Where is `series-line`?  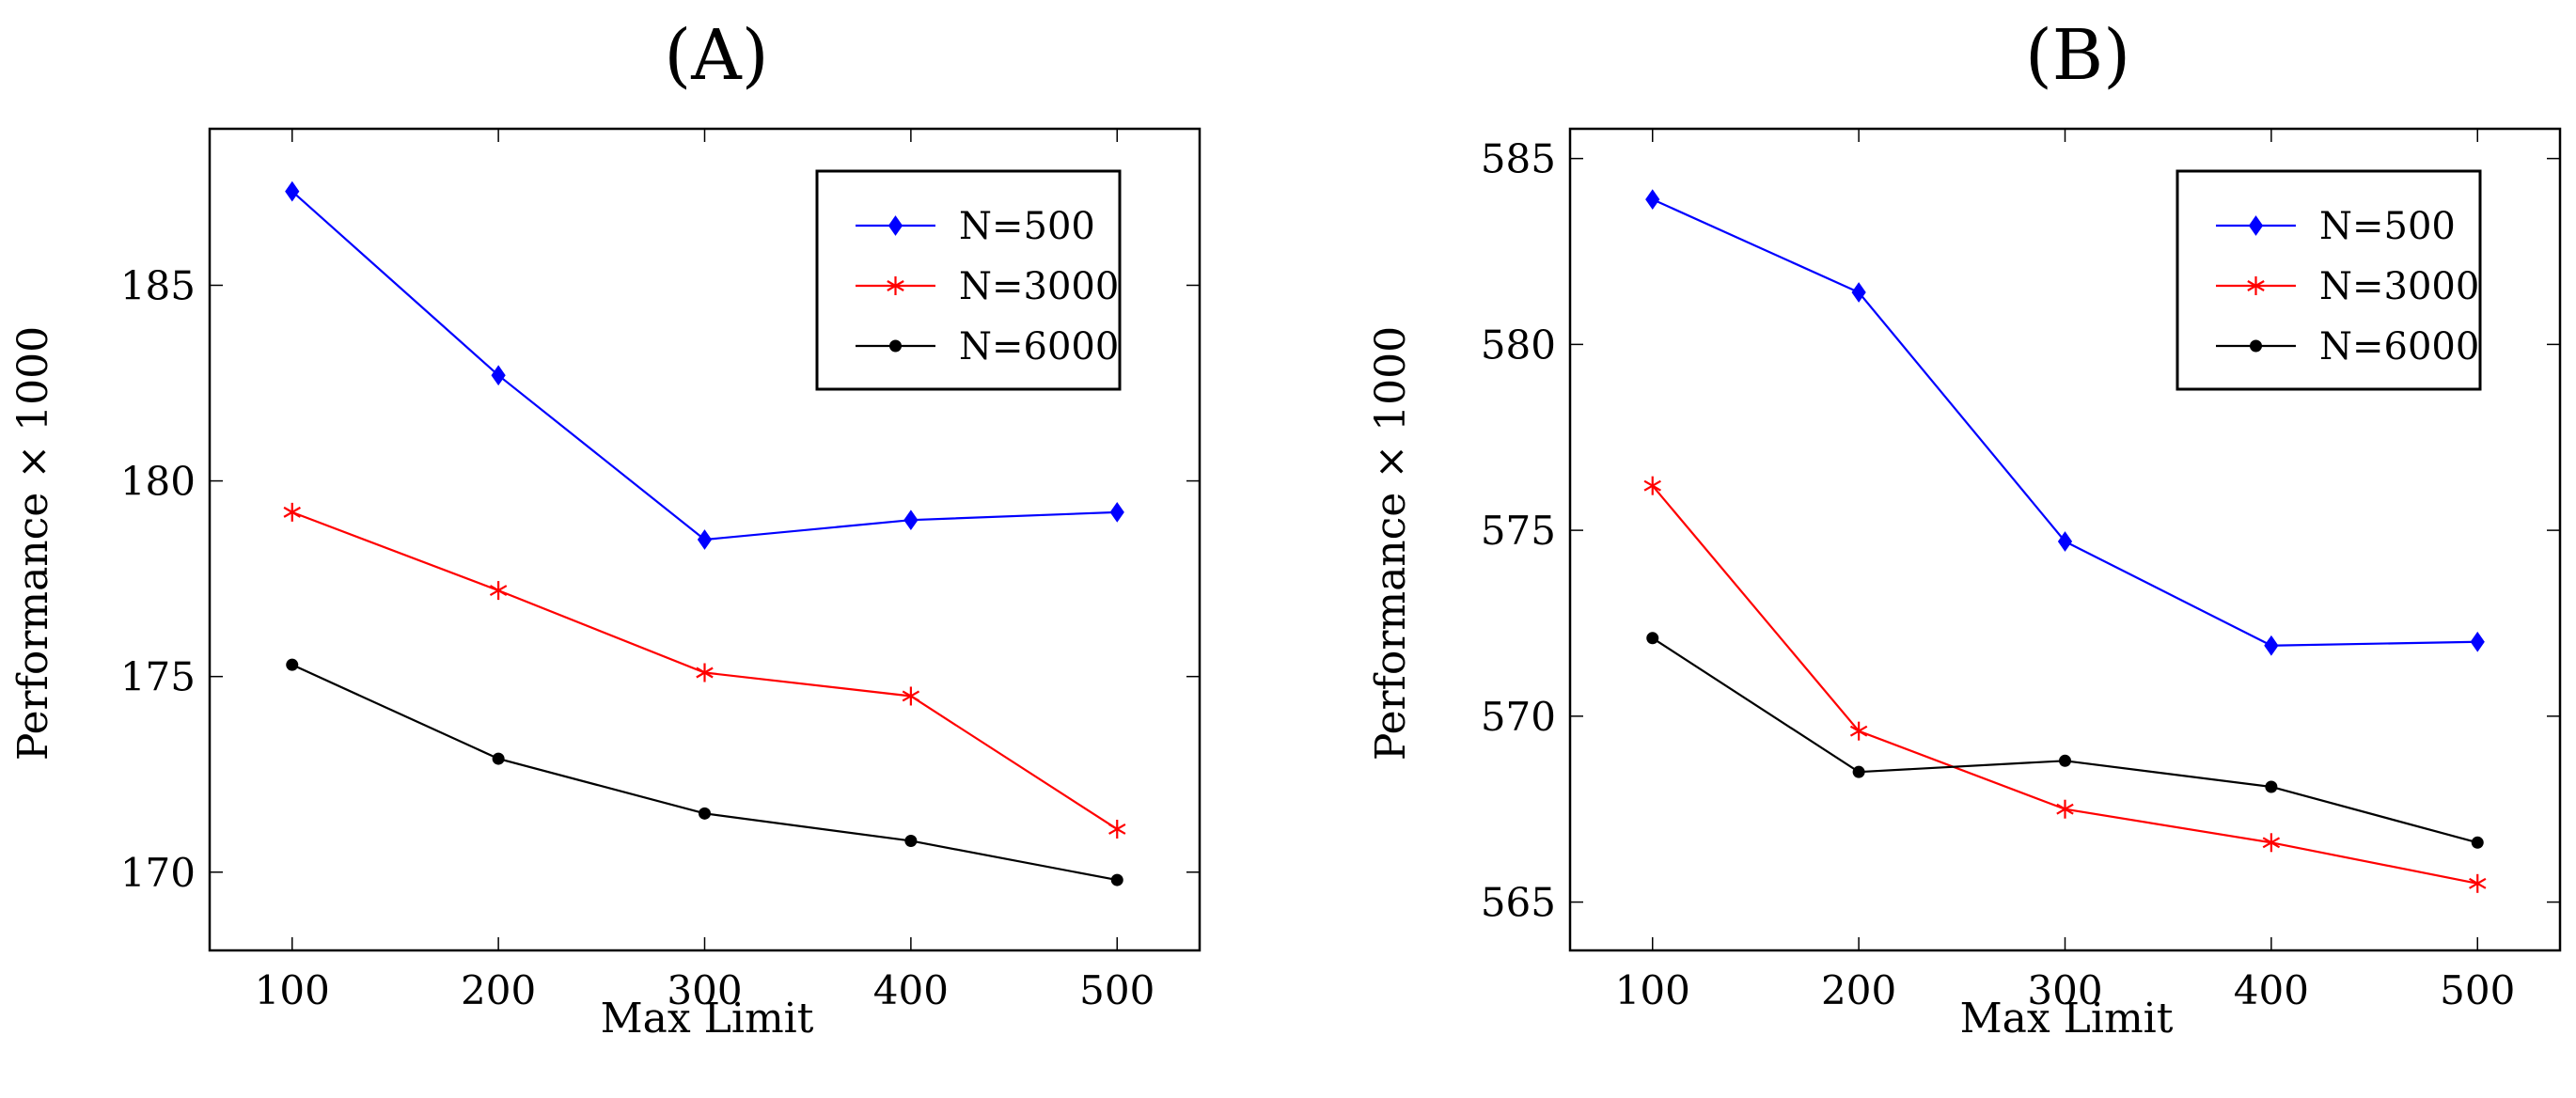
series-line is located at coordinates (705, 773).